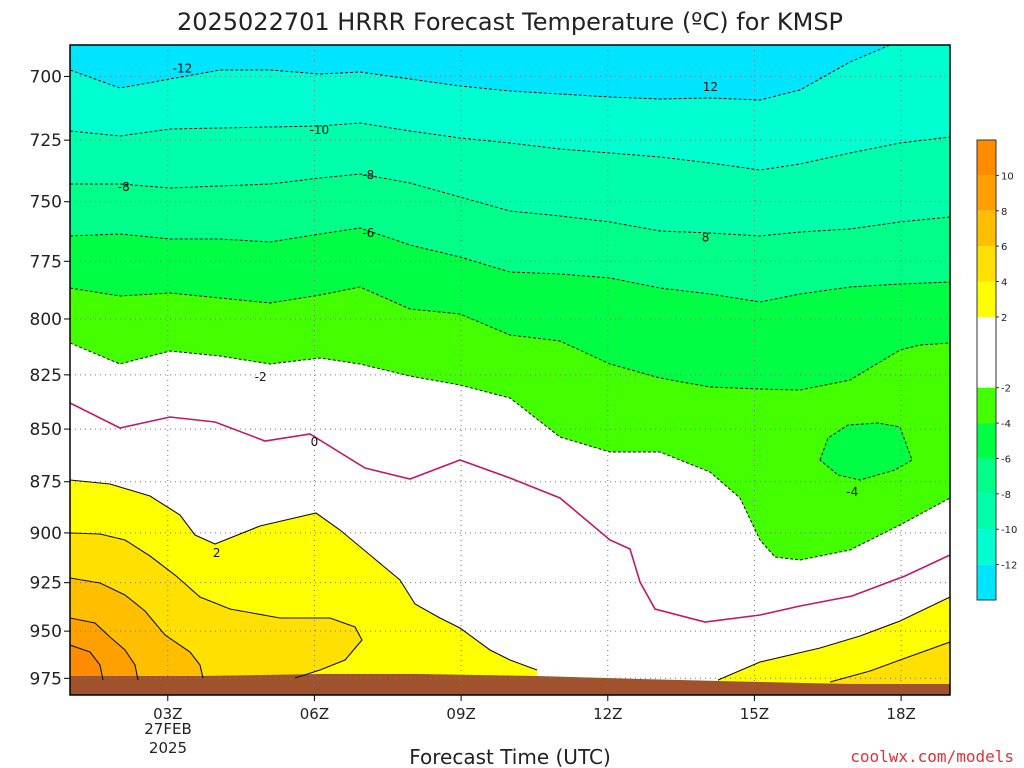 The height and width of the screenshot is (768, 1024). Describe the element at coordinates (46, 203) in the screenshot. I see `y-tick-label: 750` at that location.